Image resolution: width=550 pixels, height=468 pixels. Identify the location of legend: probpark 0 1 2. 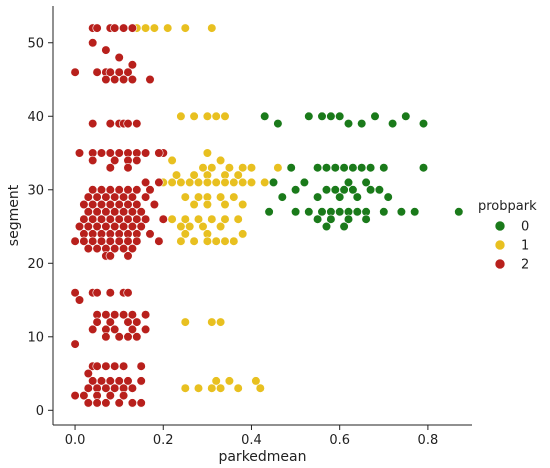
(507, 236).